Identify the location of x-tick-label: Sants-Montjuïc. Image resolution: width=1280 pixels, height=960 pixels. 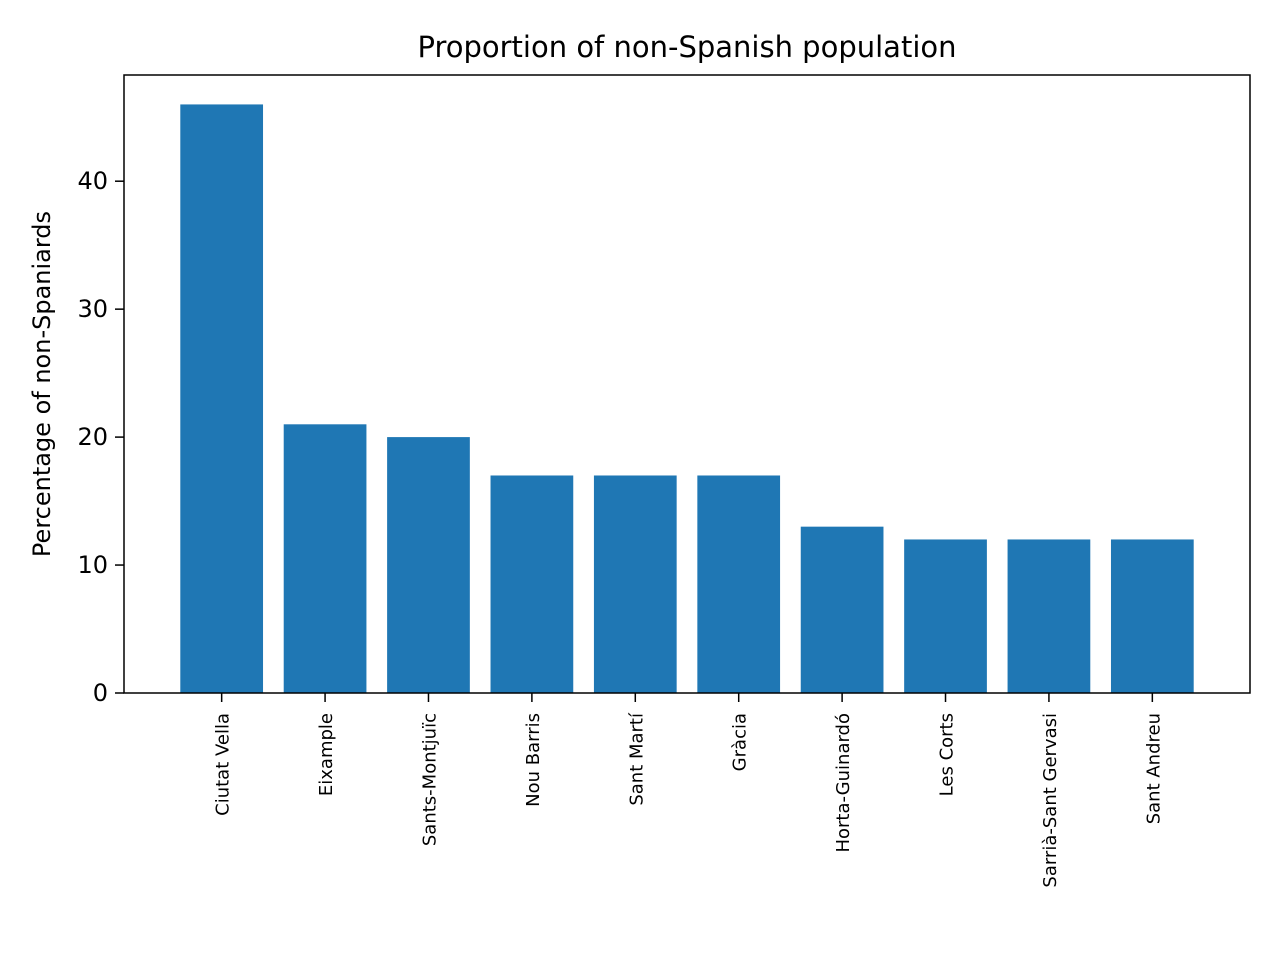
(429, 779).